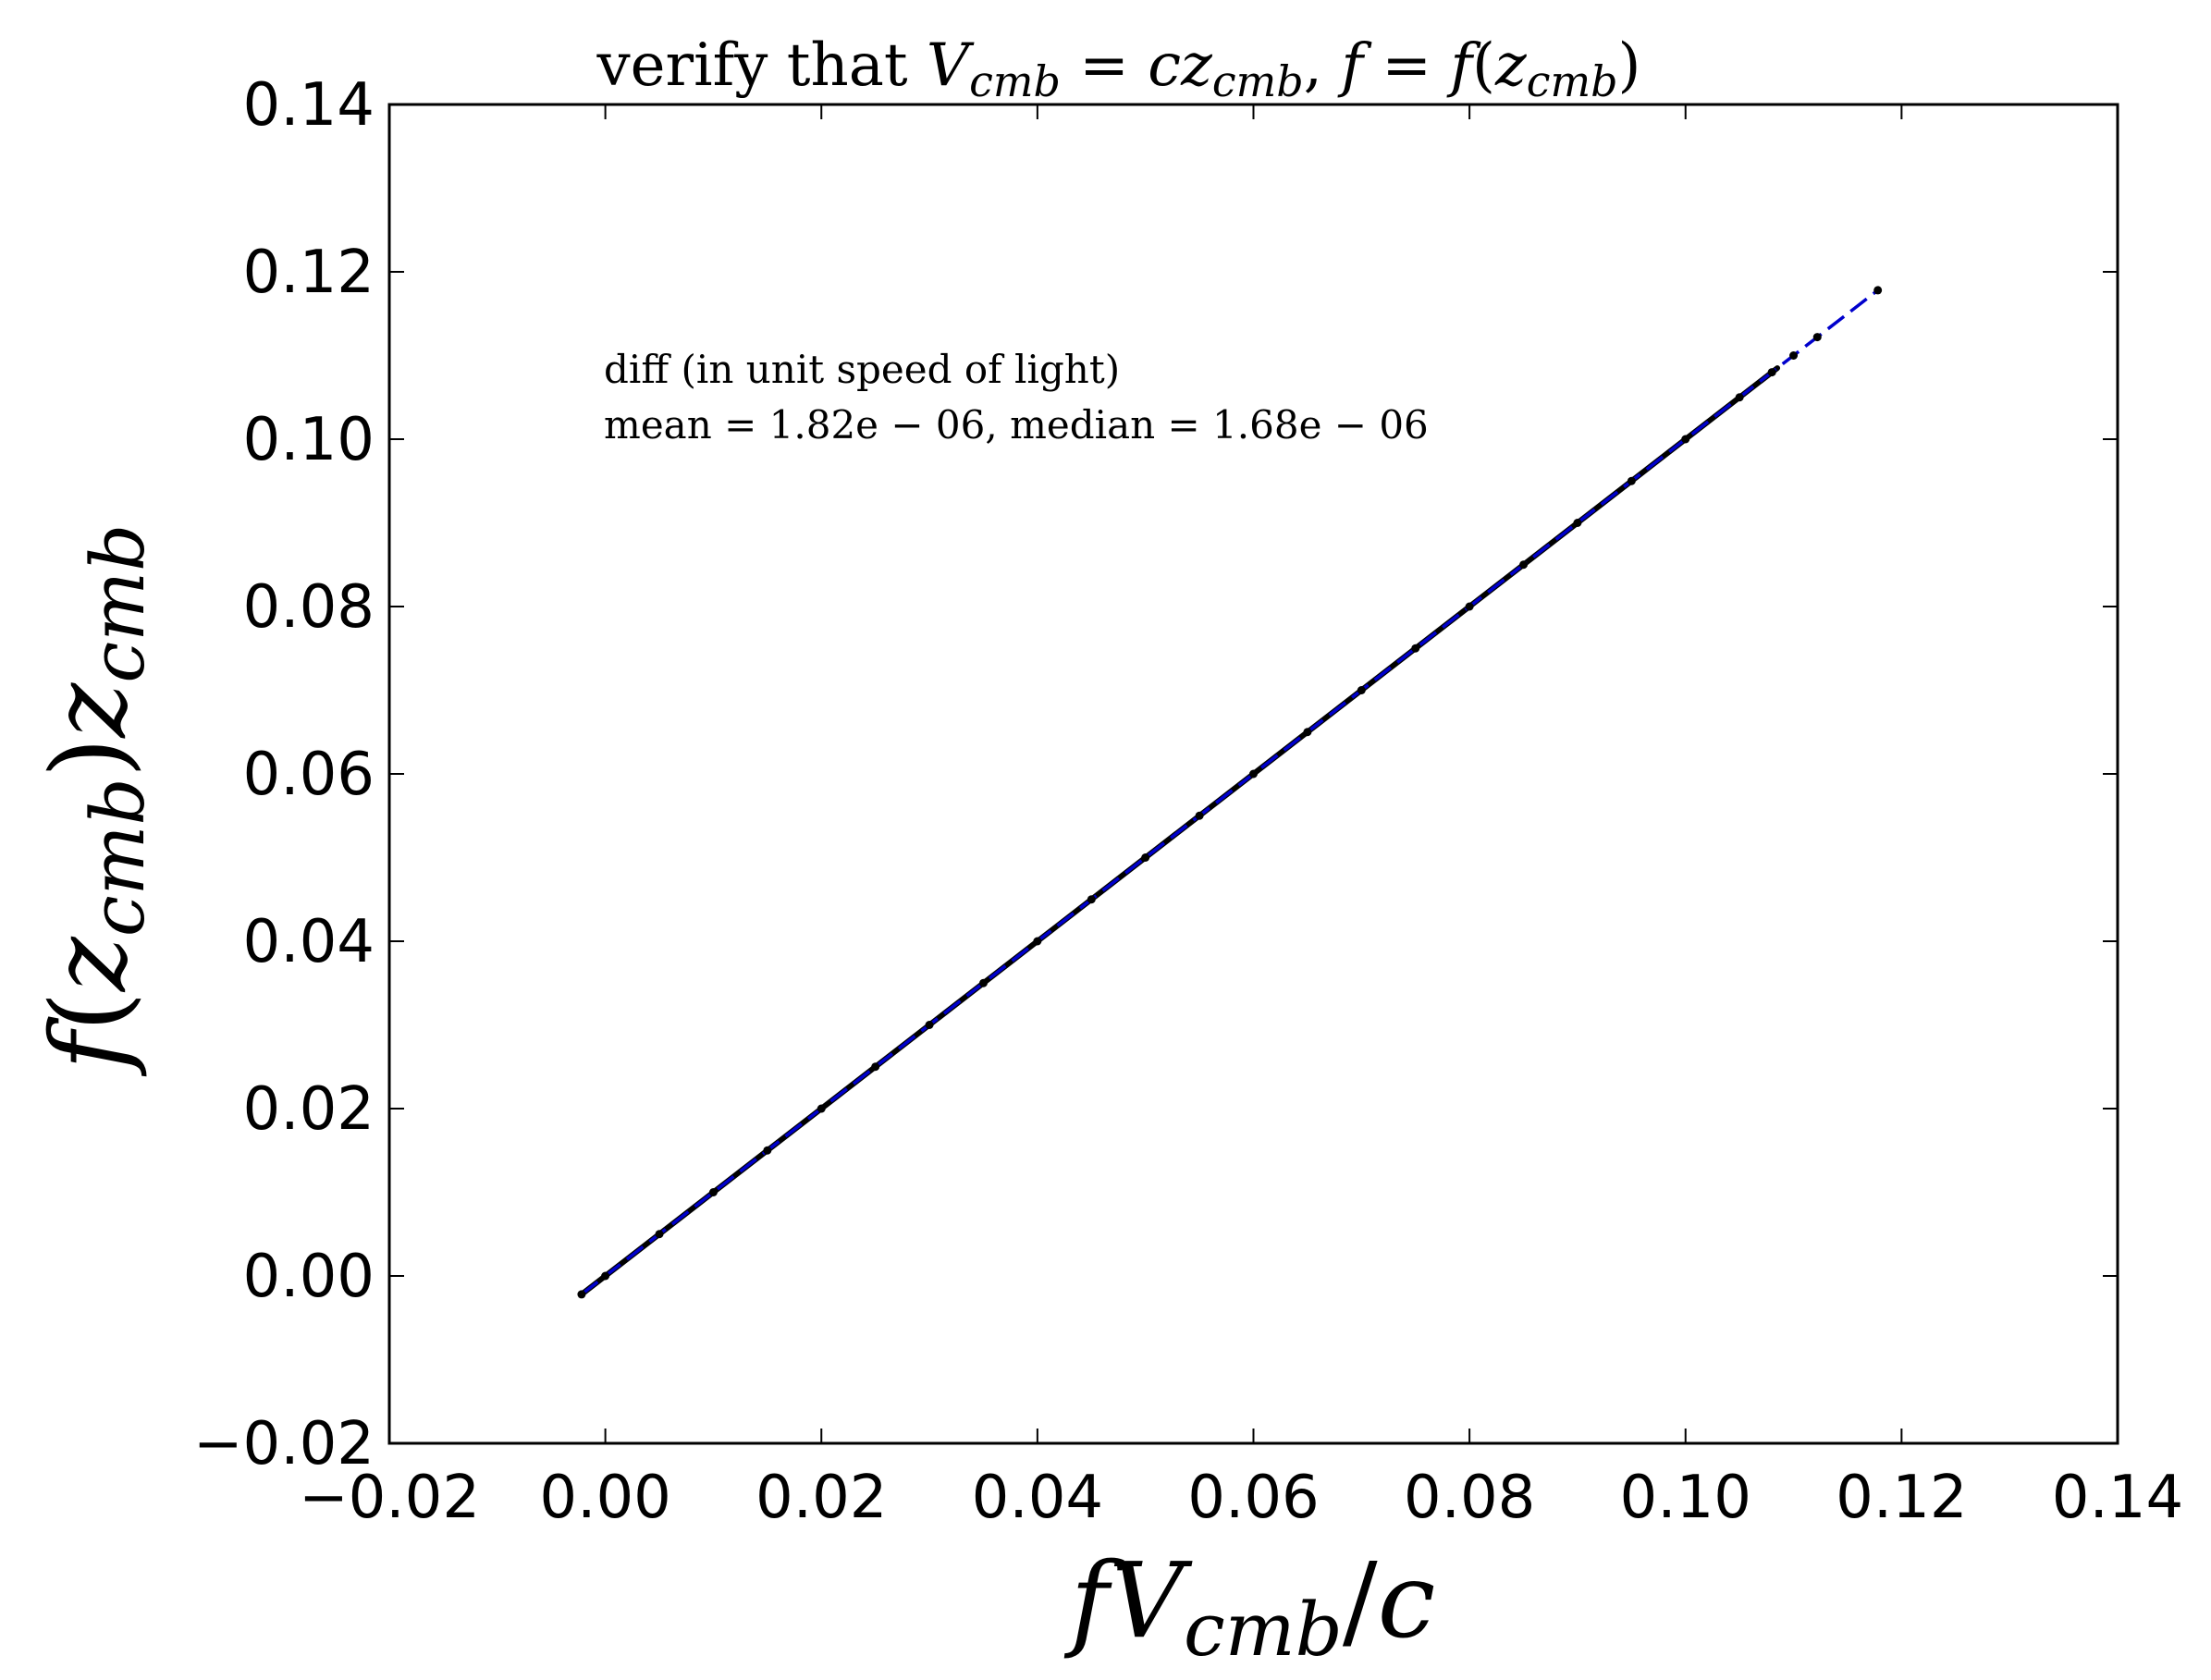  What do you see at coordinates (1470, 1498) in the screenshot?
I see `x-tick-label: 0.08` at bounding box center [1470, 1498].